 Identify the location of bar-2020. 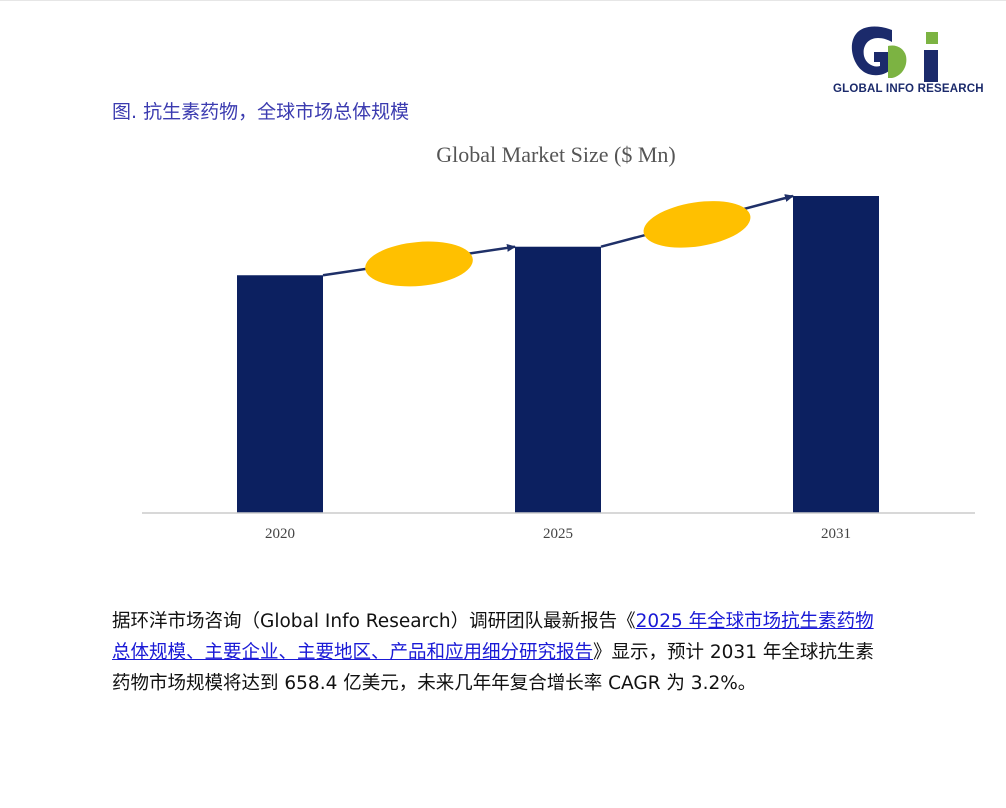
(280, 394).